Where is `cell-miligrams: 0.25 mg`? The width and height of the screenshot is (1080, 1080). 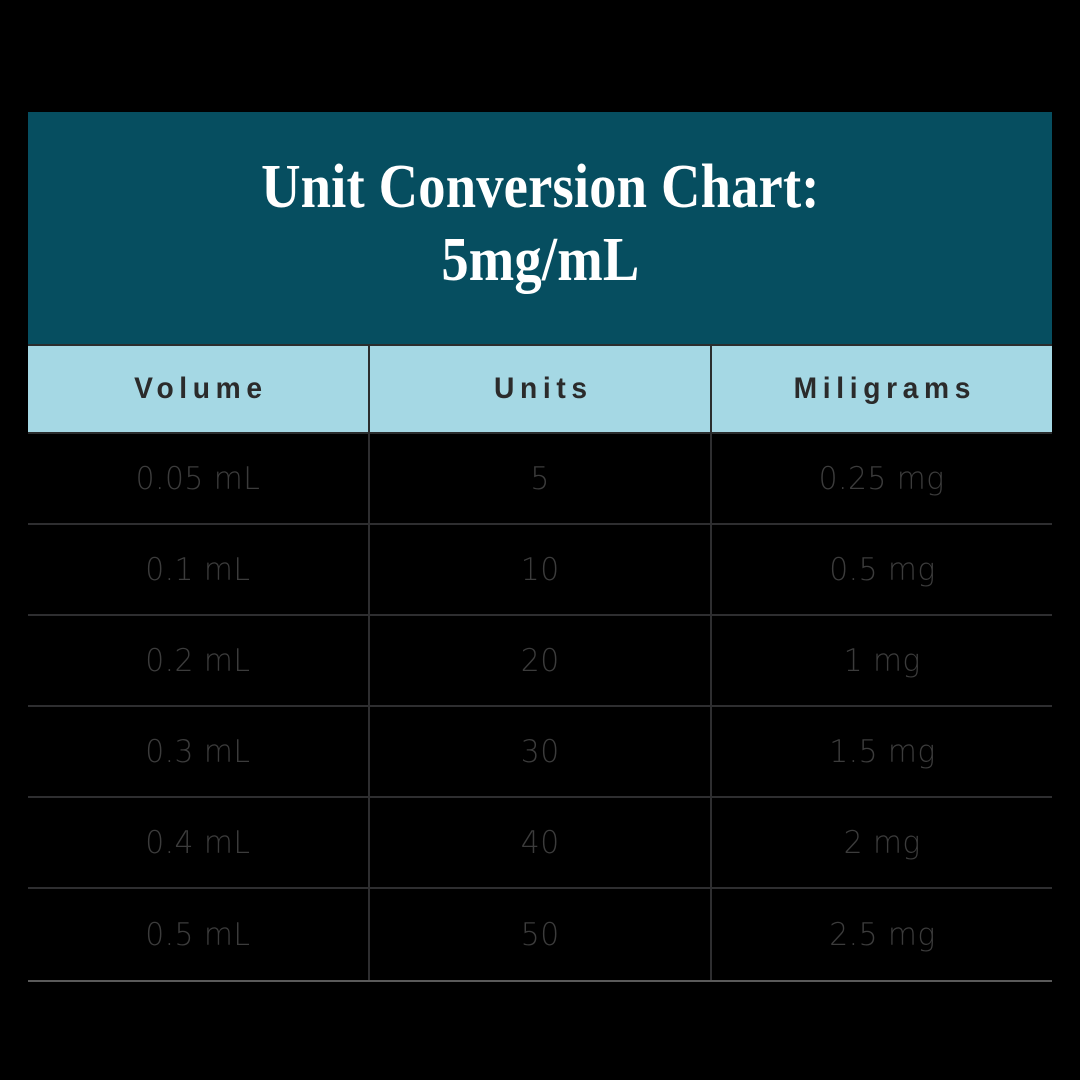 cell-miligrams: 0.25 mg is located at coordinates (882, 478).